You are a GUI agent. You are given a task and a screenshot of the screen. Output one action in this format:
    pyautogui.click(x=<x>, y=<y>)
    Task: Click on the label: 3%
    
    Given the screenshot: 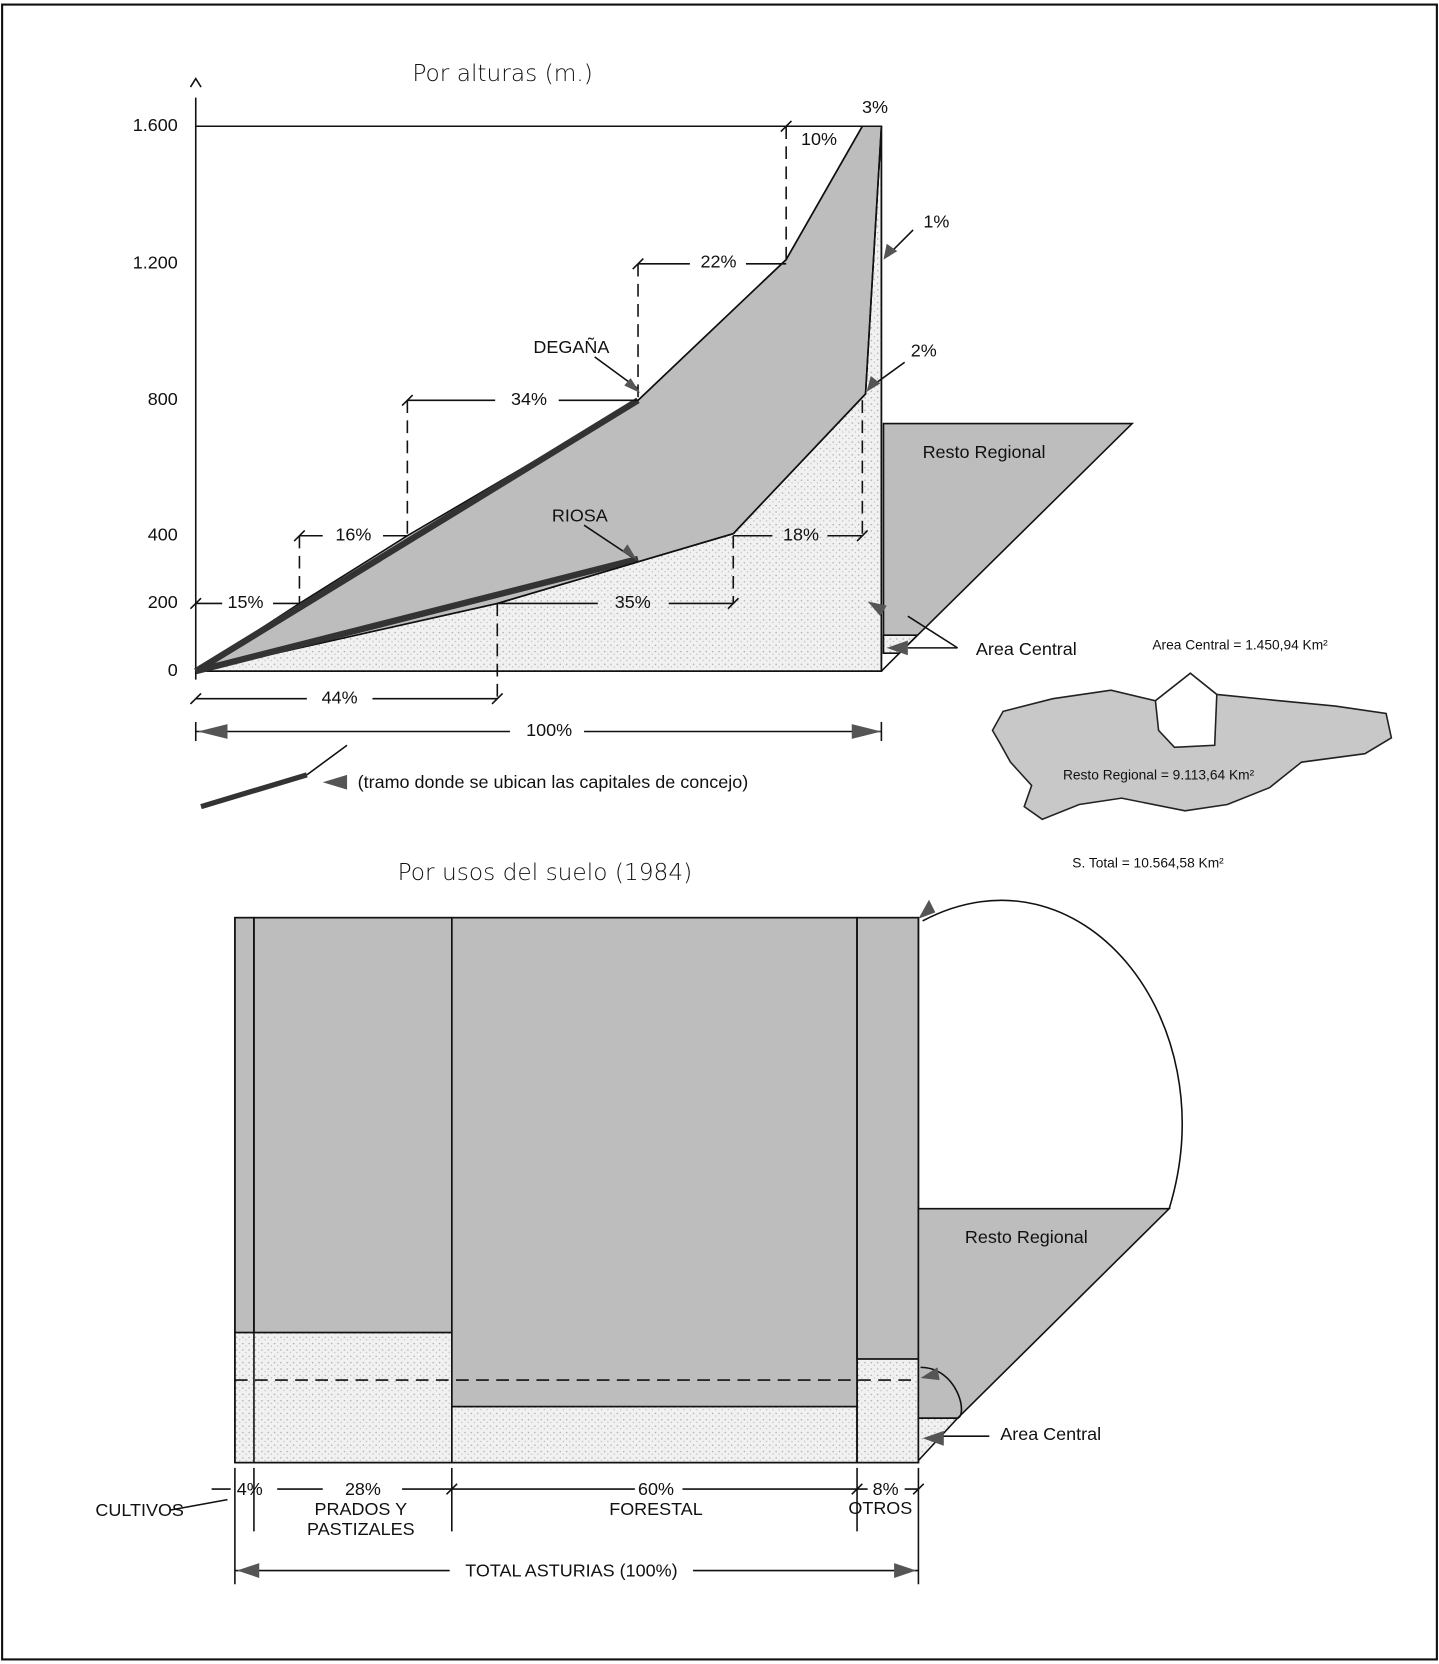 What is the action you would take?
    pyautogui.click(x=875, y=107)
    